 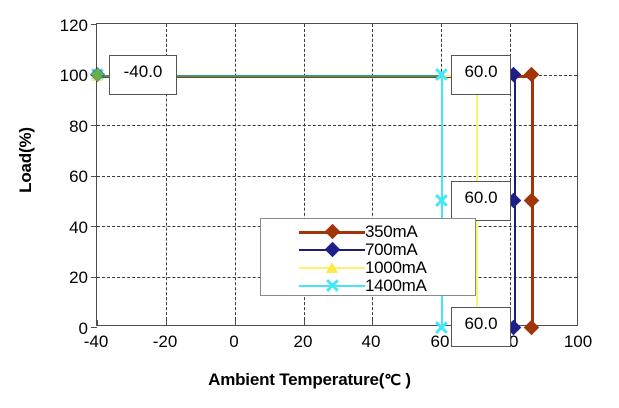 What do you see at coordinates (25, 160) in the screenshot?
I see `y-axis-title: Load(%)` at bounding box center [25, 160].